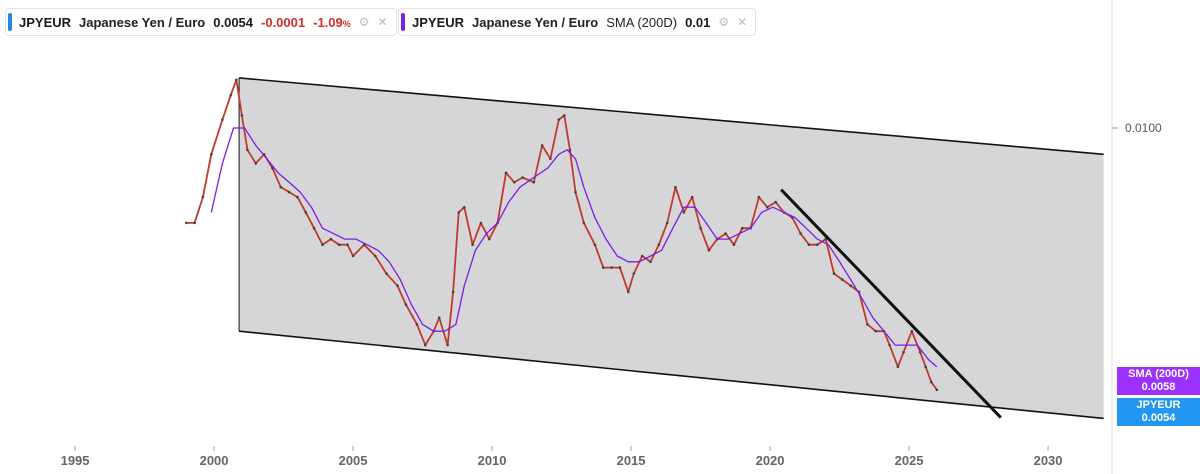  Describe the element at coordinates (535, 22) in the screenshot. I see `legend-sma-name: Japanese Yen / Euro` at that location.